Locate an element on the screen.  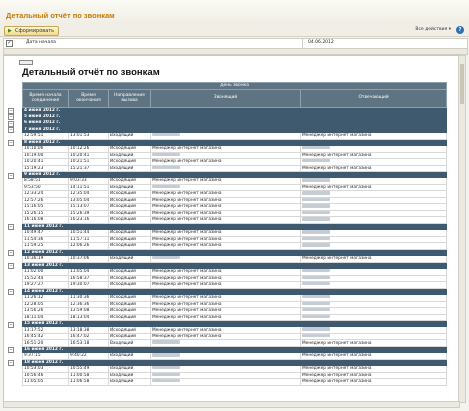
report-title: Детальный отчёт по звонкам is located at coordinates (91, 72).